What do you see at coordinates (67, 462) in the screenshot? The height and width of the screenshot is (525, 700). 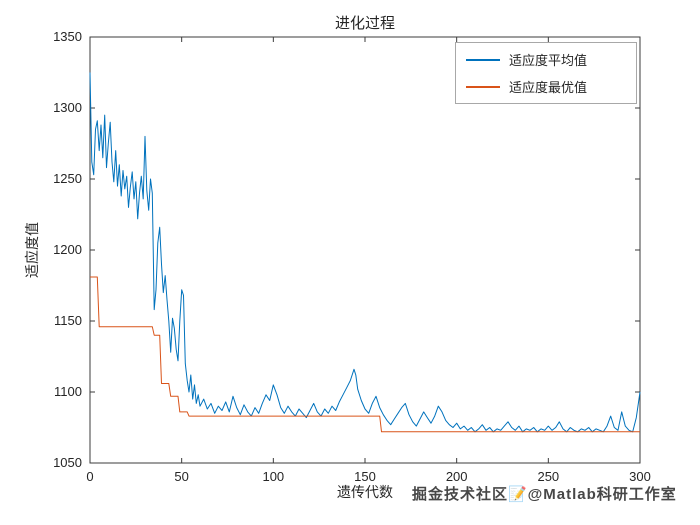 I see `y-tick-label: 1050` at bounding box center [67, 462].